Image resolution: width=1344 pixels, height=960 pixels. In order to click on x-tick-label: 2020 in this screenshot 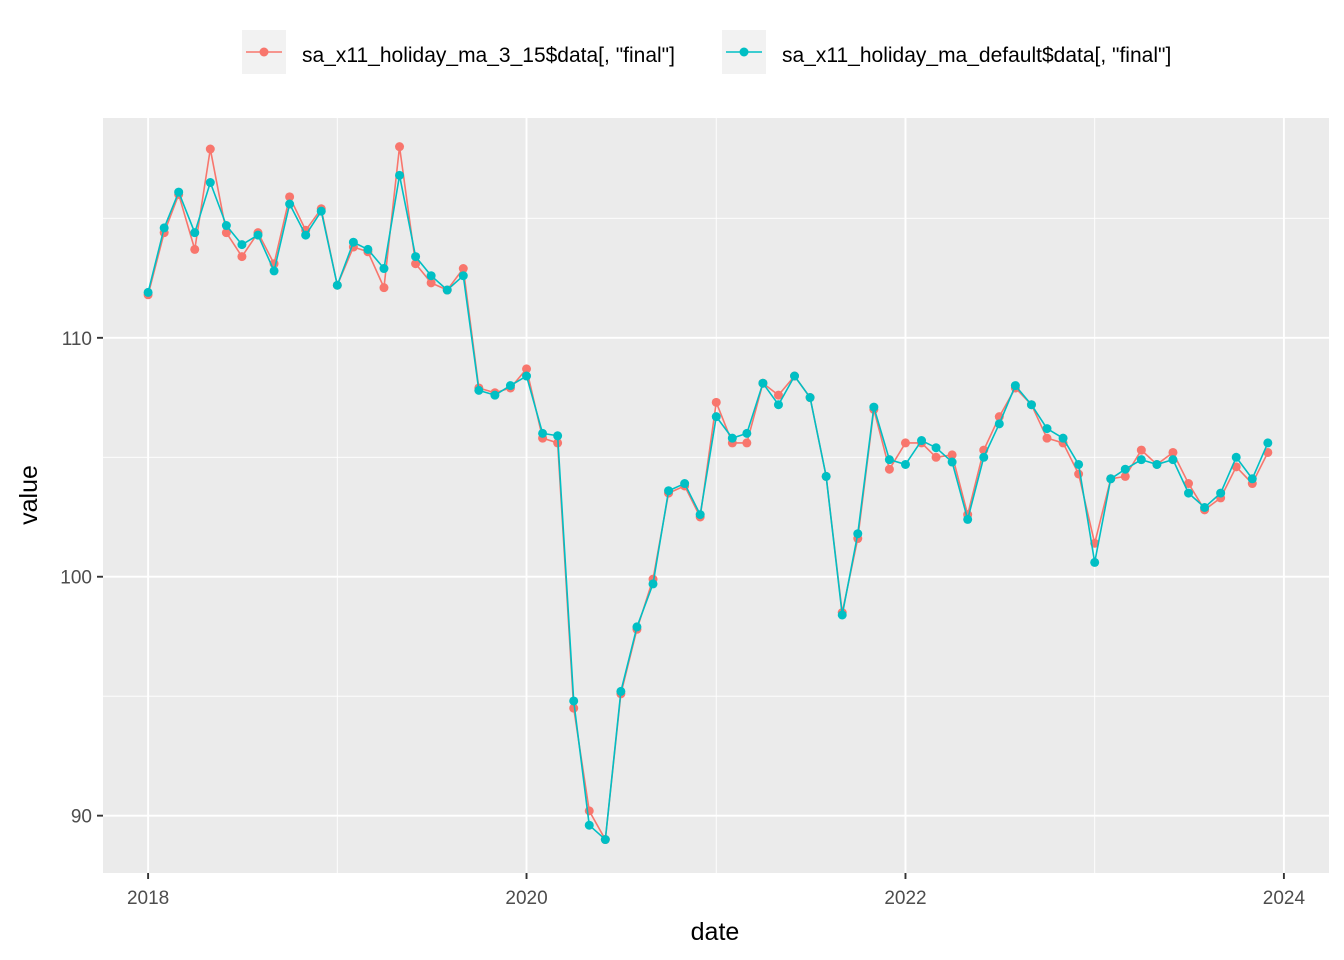, I will do `click(526, 898)`.